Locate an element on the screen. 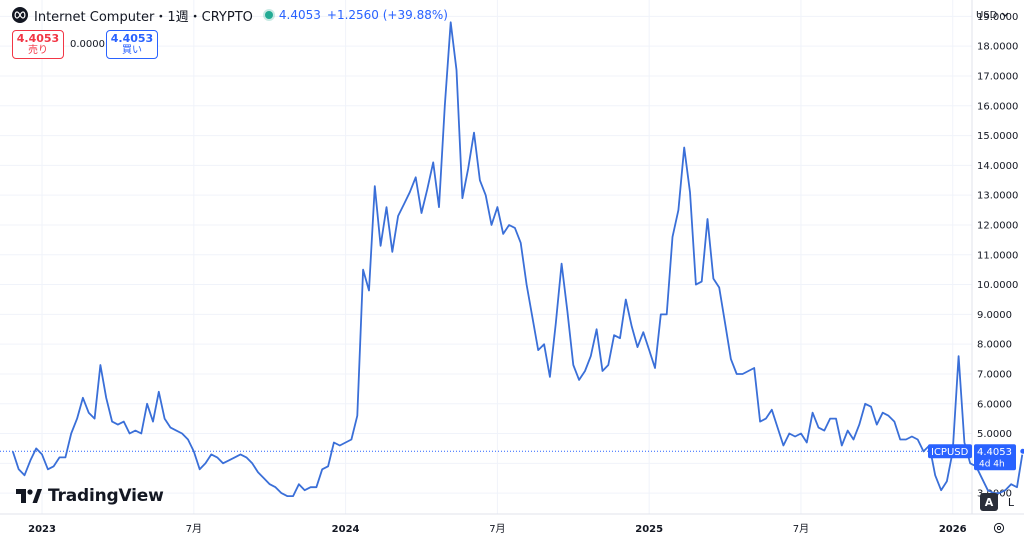  symbol-label-bg is located at coordinates (950, 451).